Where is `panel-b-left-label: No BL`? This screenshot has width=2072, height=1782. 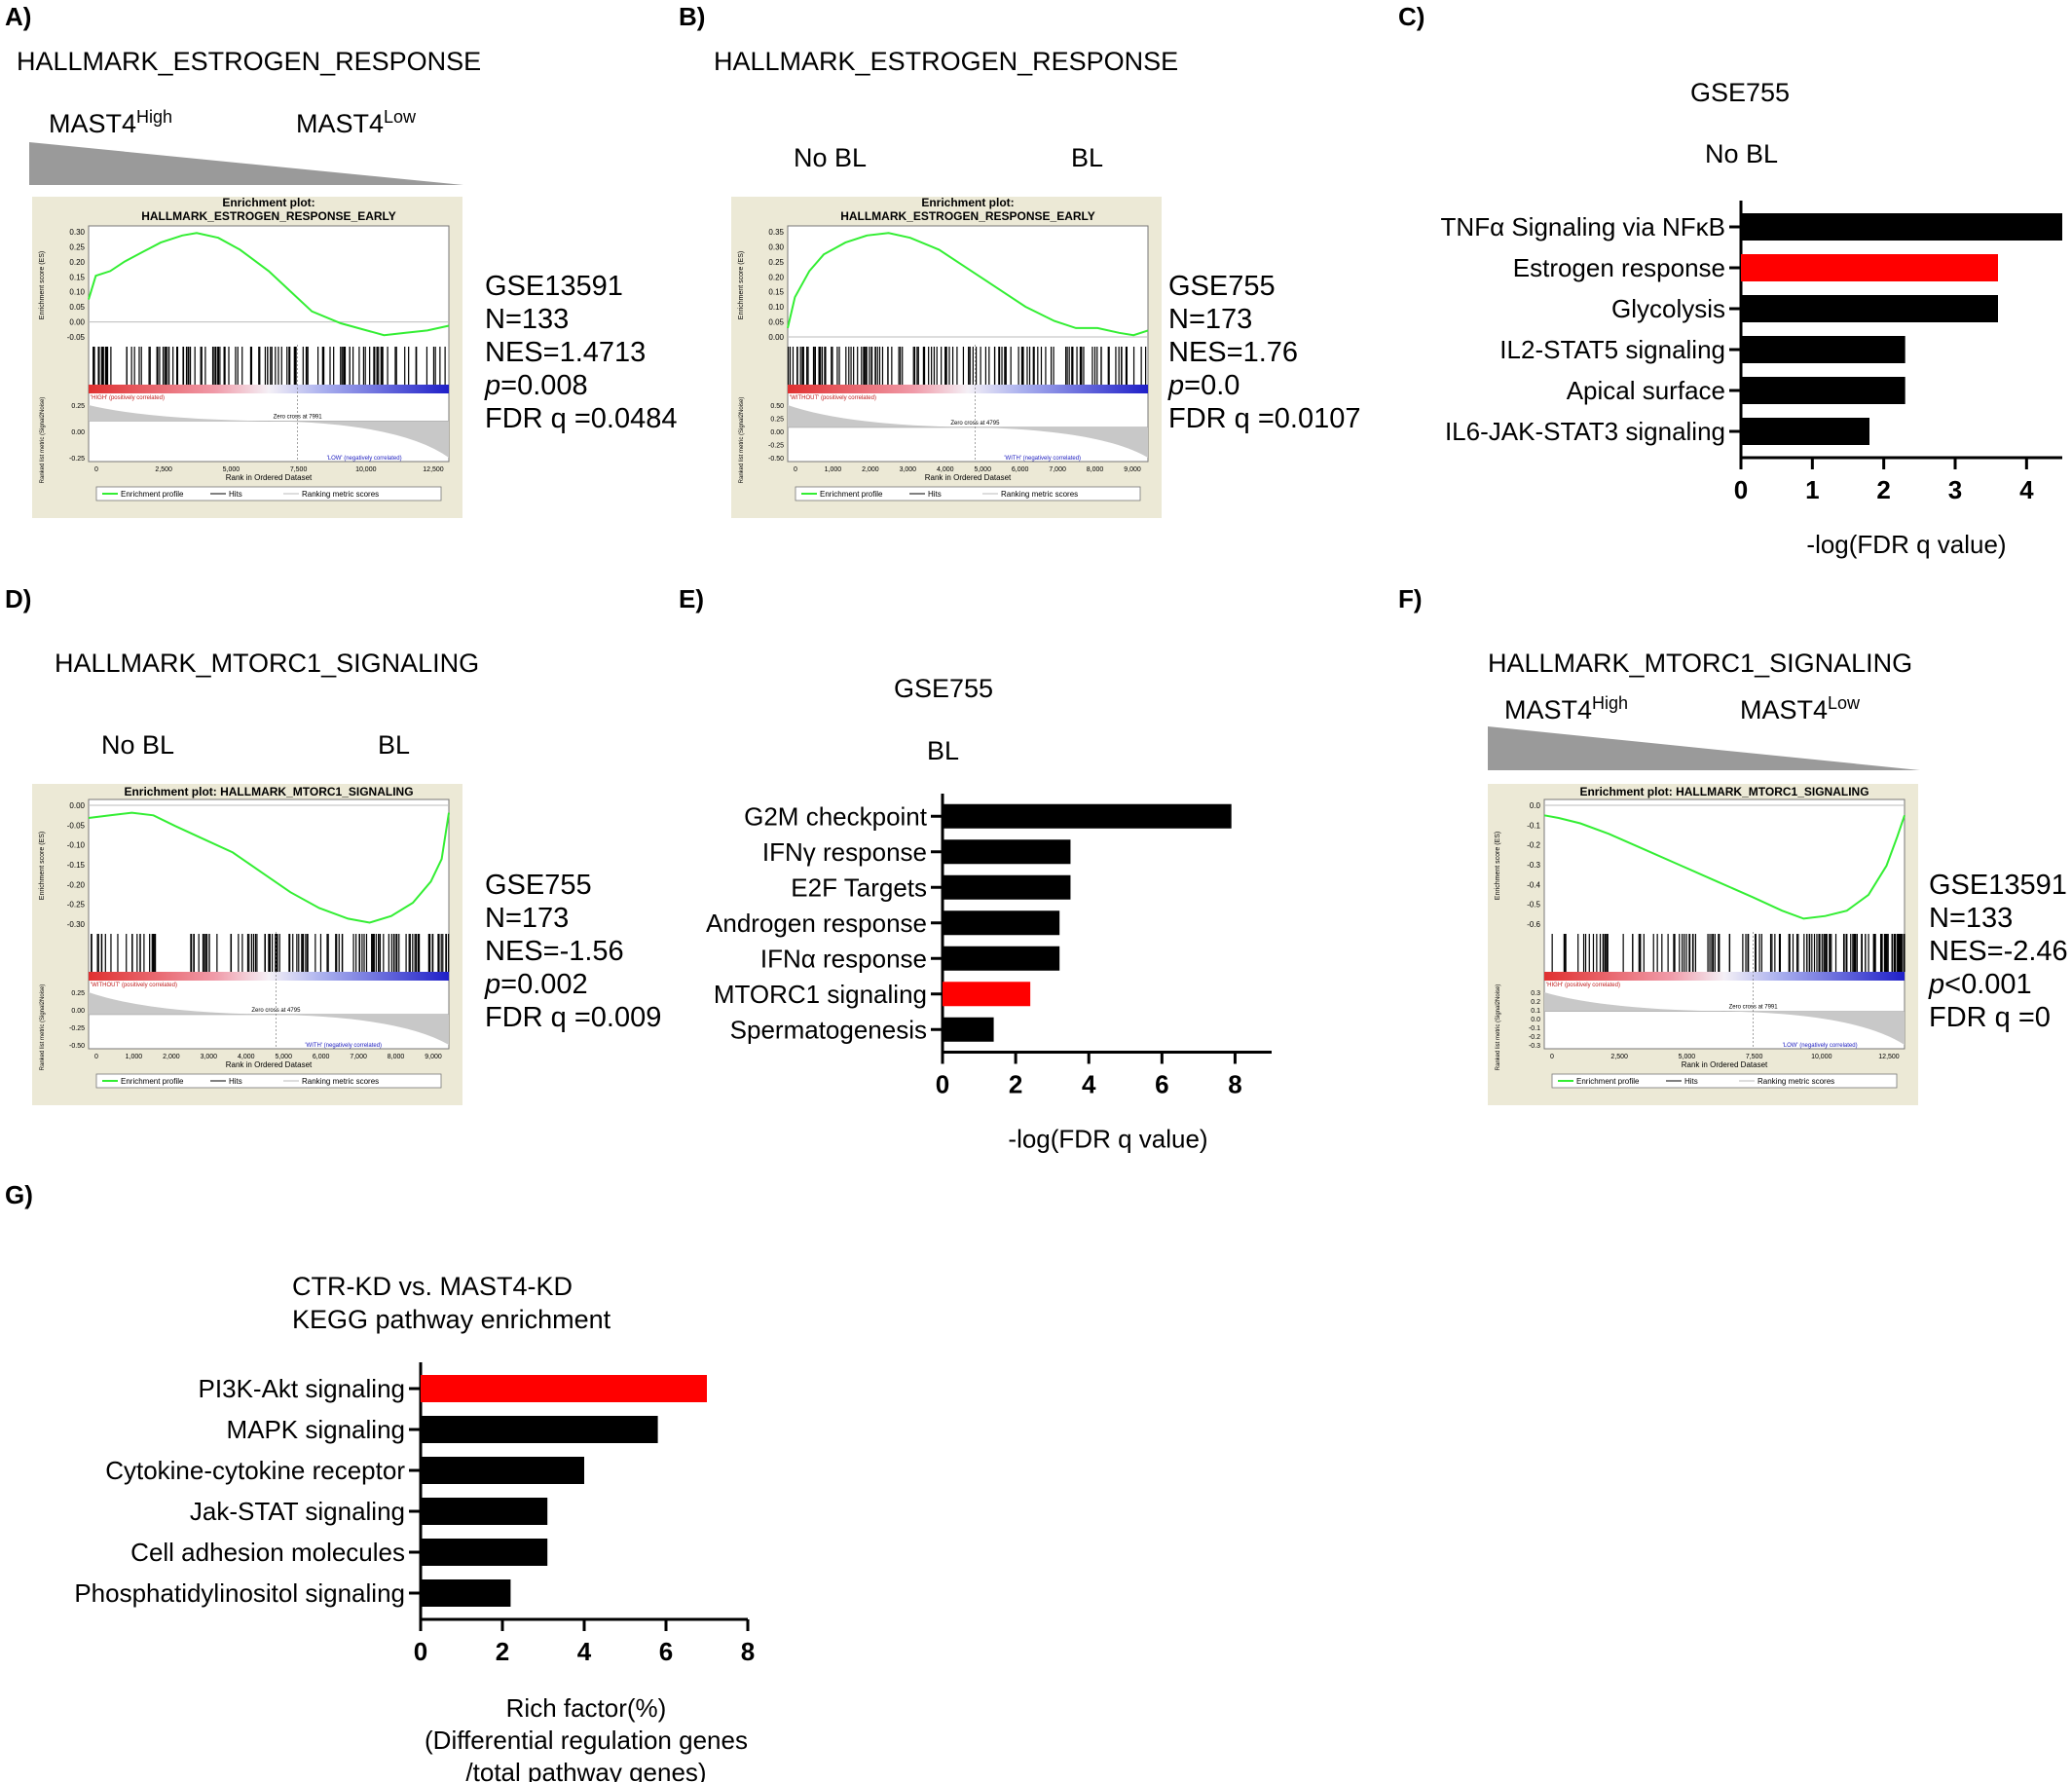 panel-b-left-label: No BL is located at coordinates (831, 157).